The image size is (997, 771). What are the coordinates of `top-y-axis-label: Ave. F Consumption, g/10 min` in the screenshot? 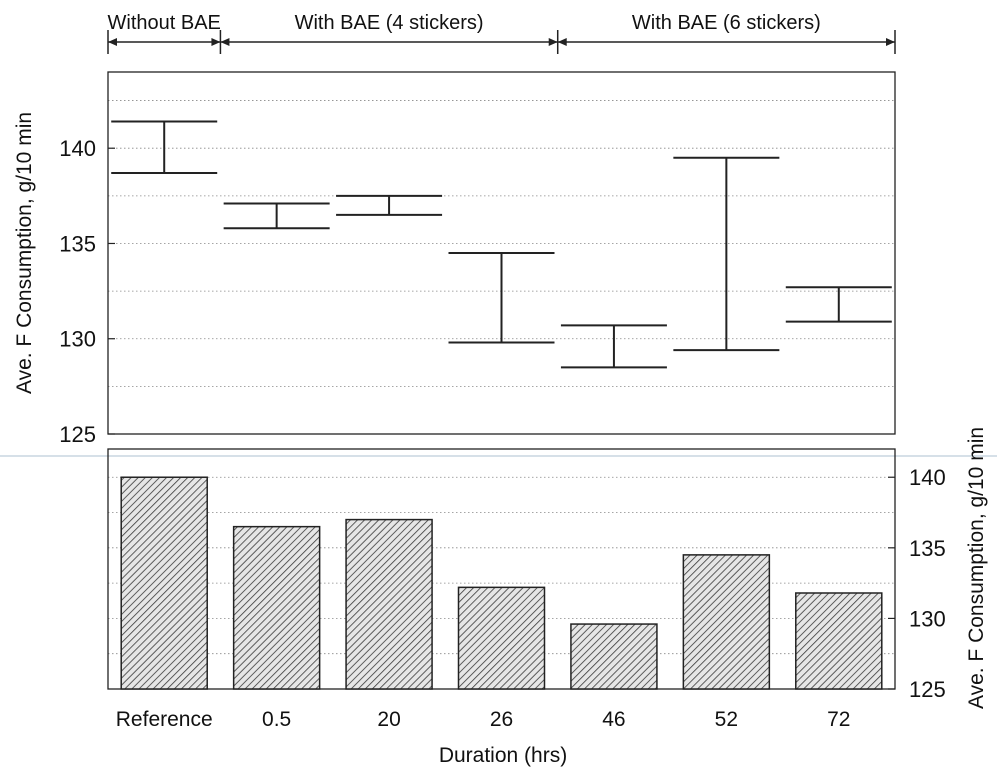 It's located at (24, 253).